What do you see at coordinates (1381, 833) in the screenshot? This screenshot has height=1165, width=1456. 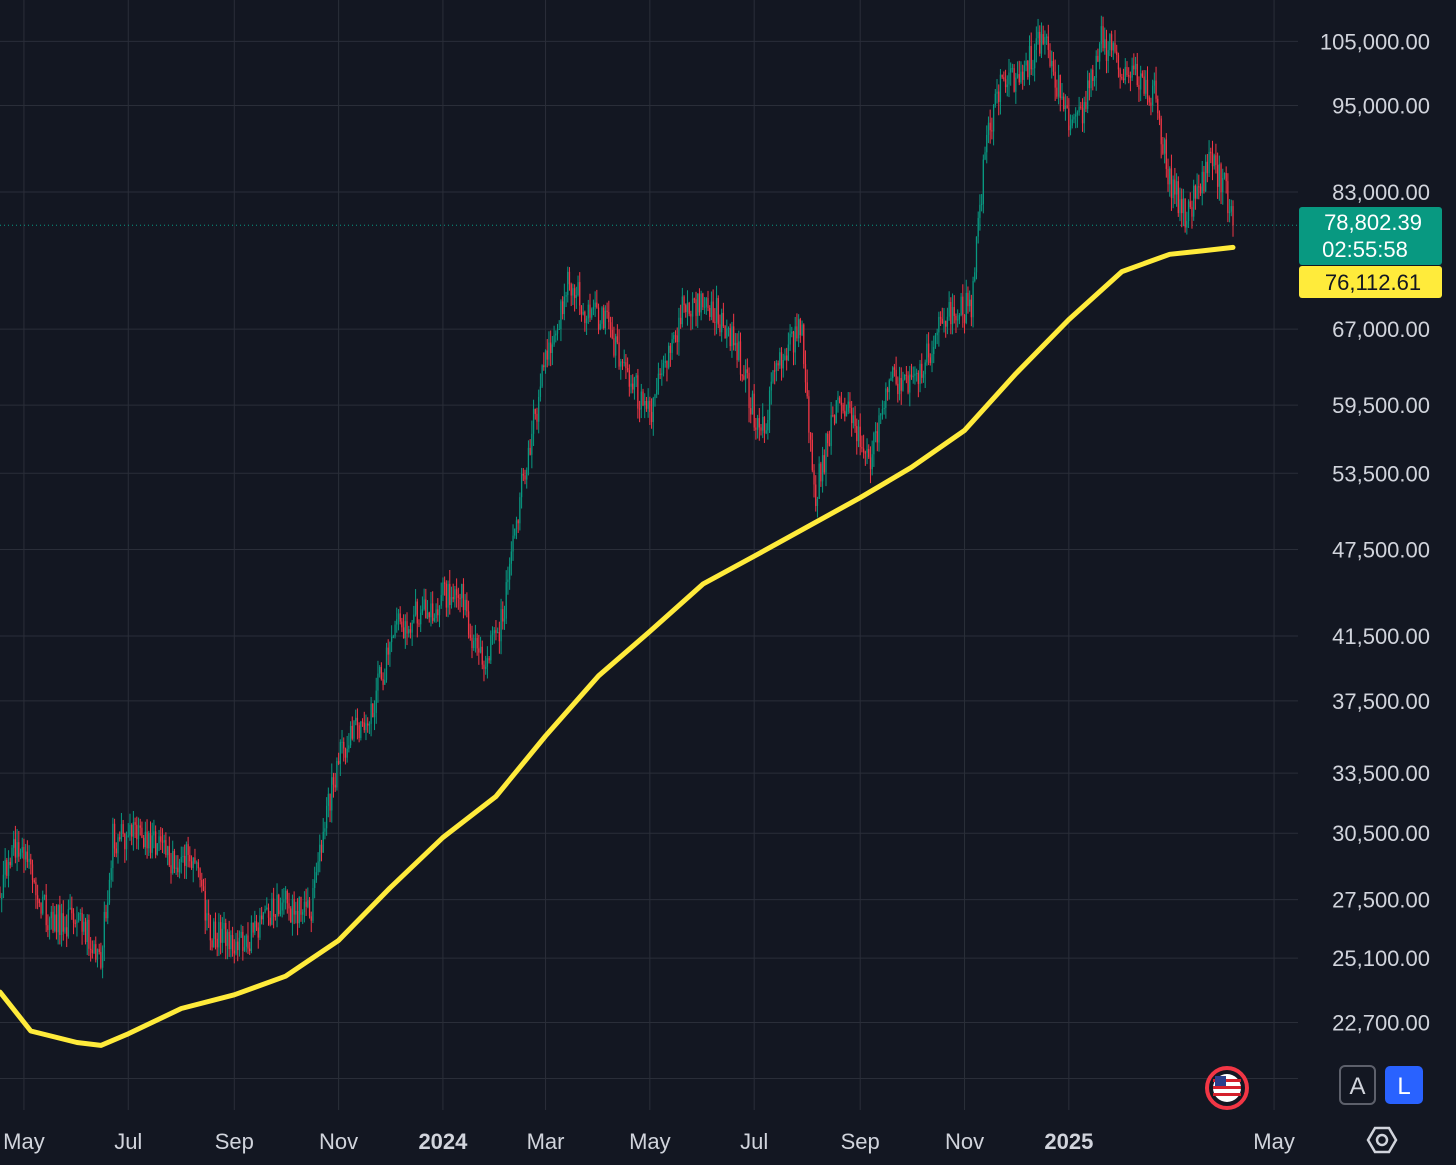 I see `y-tick-label: 30,500.00` at bounding box center [1381, 833].